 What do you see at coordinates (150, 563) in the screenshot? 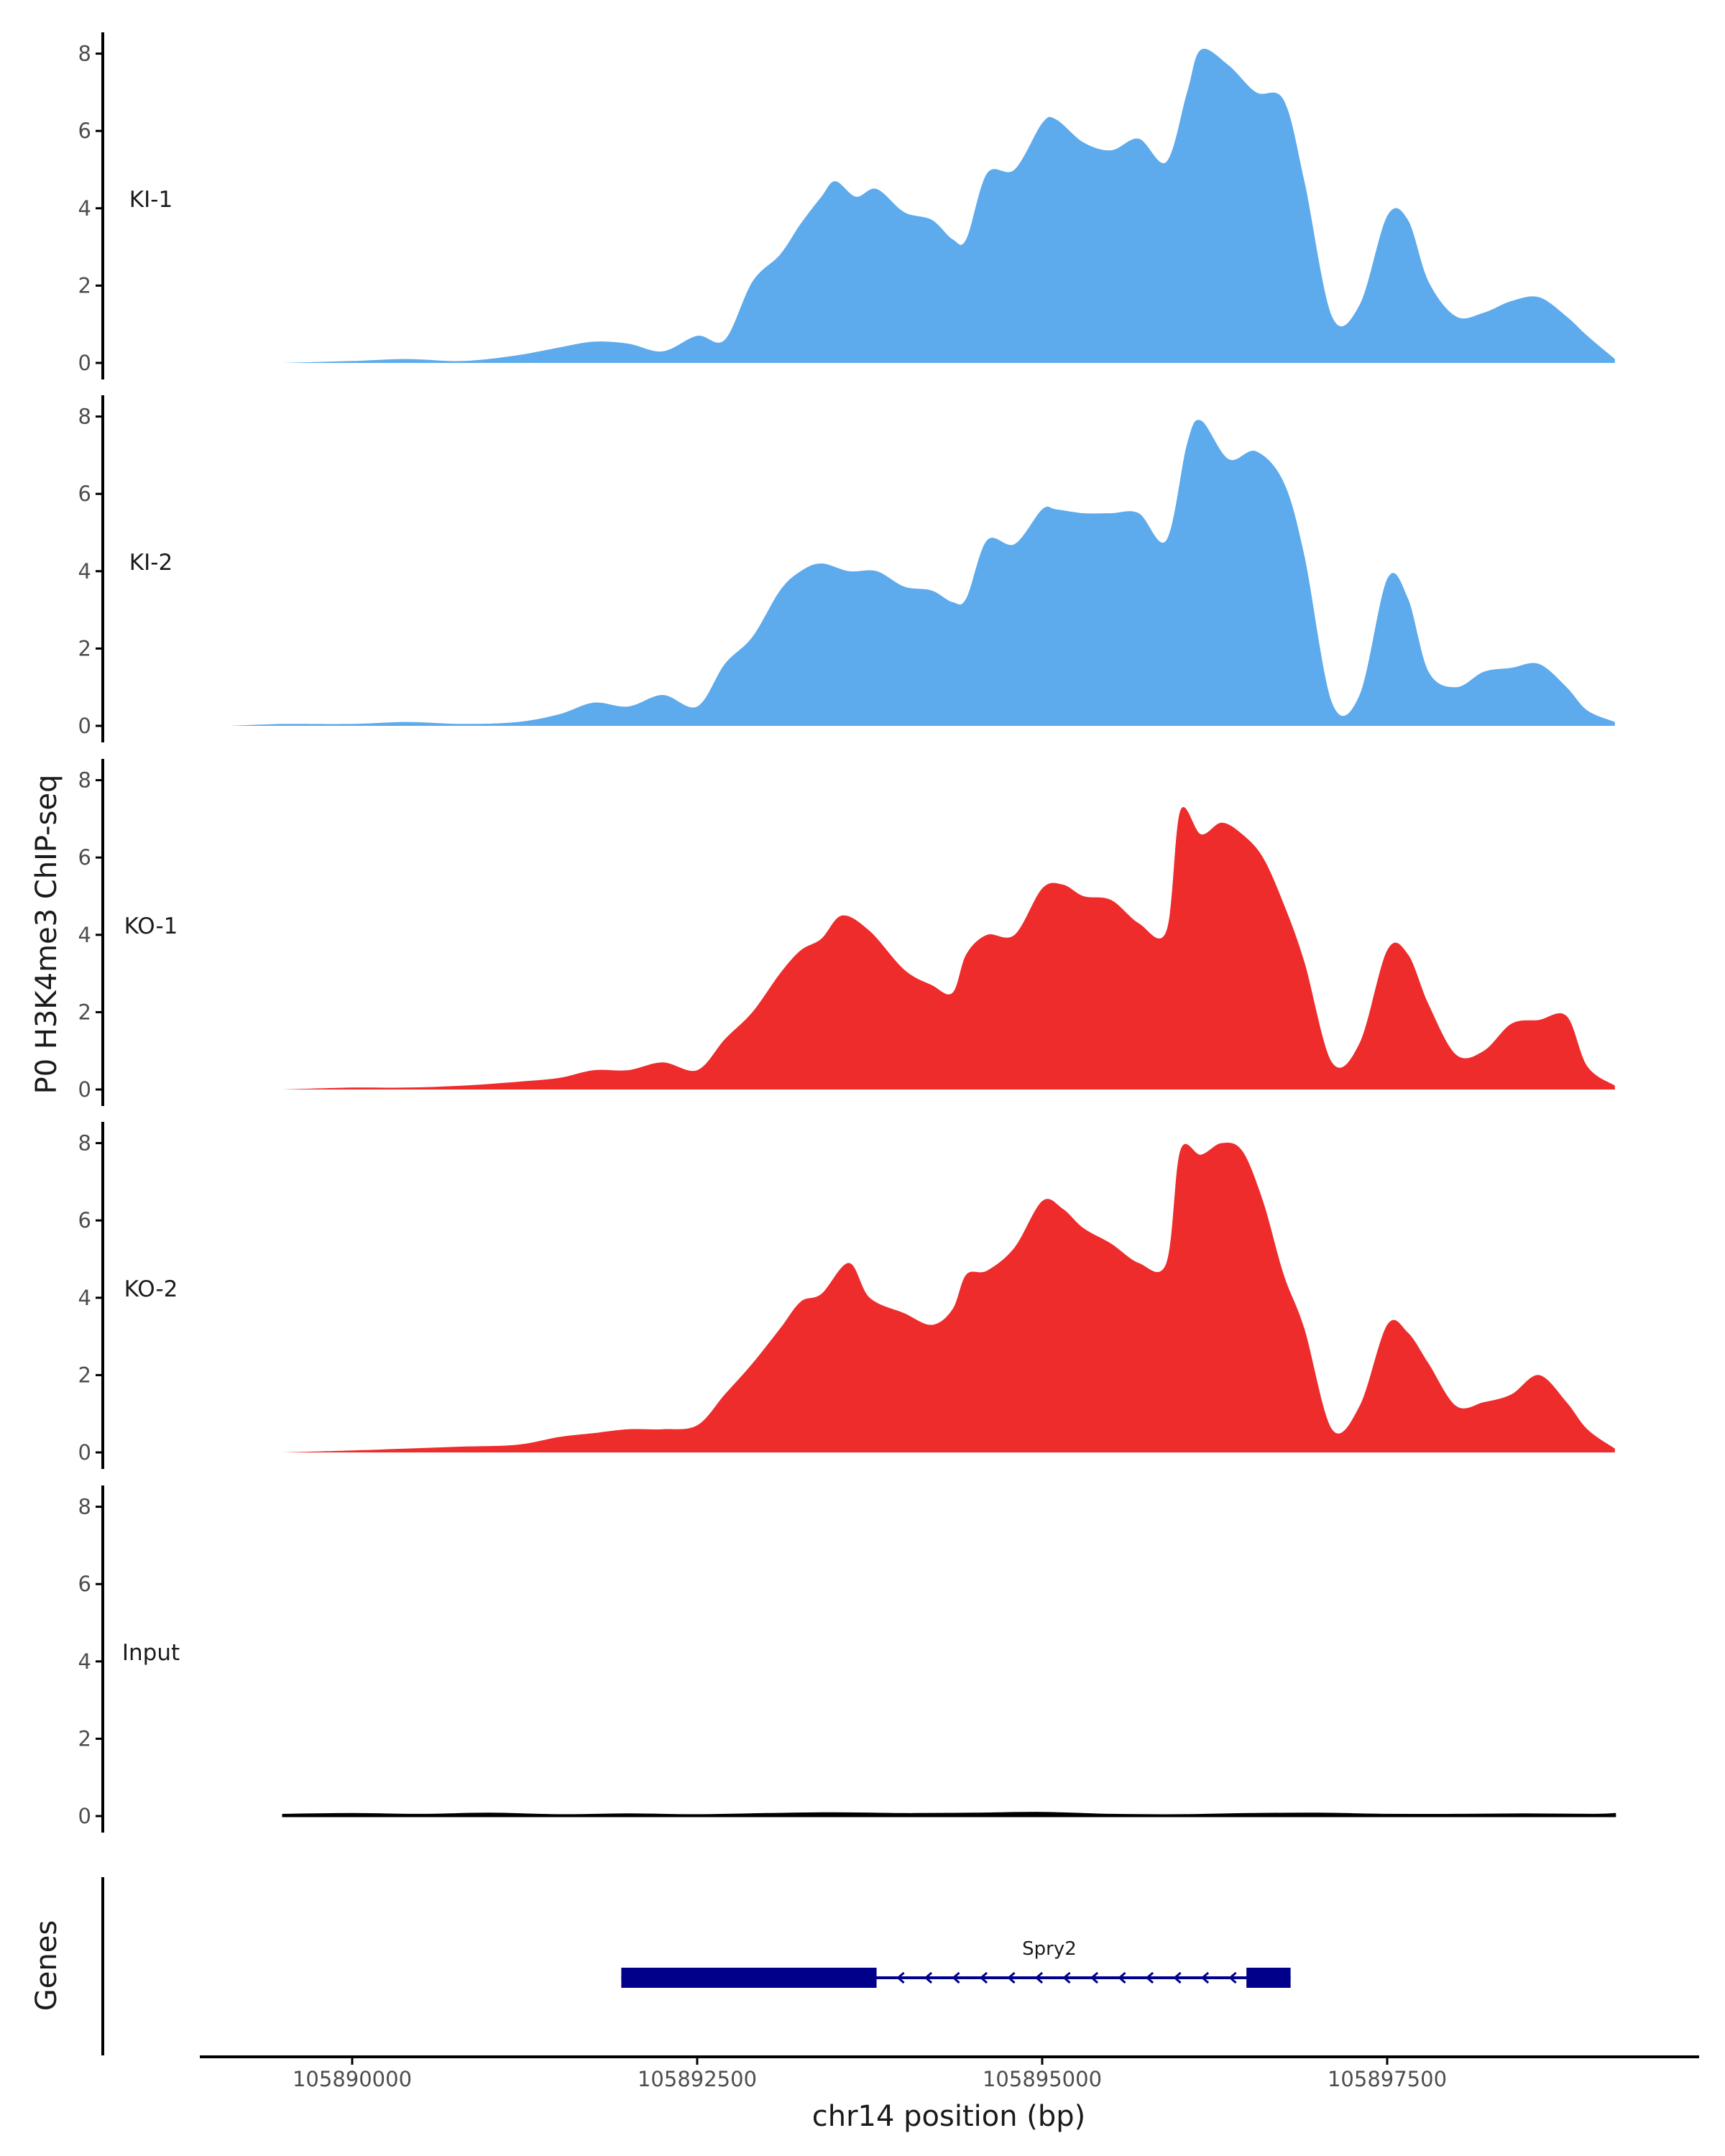
I see `track-label: KI-2` at bounding box center [150, 563].